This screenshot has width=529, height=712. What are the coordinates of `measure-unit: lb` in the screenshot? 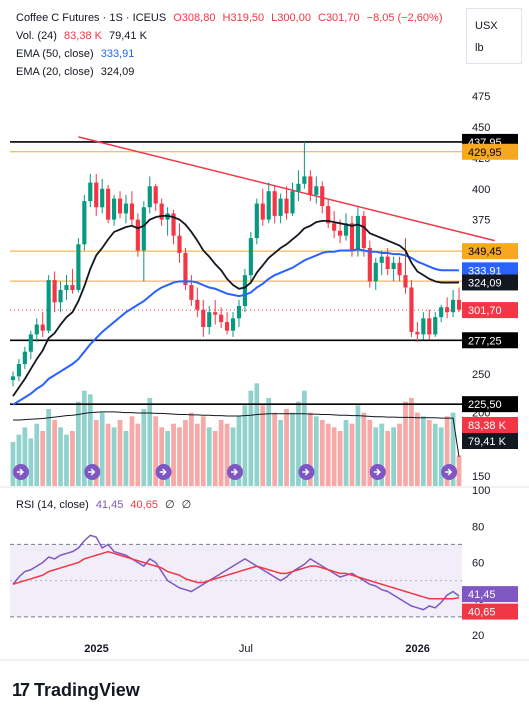 It's located at (479, 48).